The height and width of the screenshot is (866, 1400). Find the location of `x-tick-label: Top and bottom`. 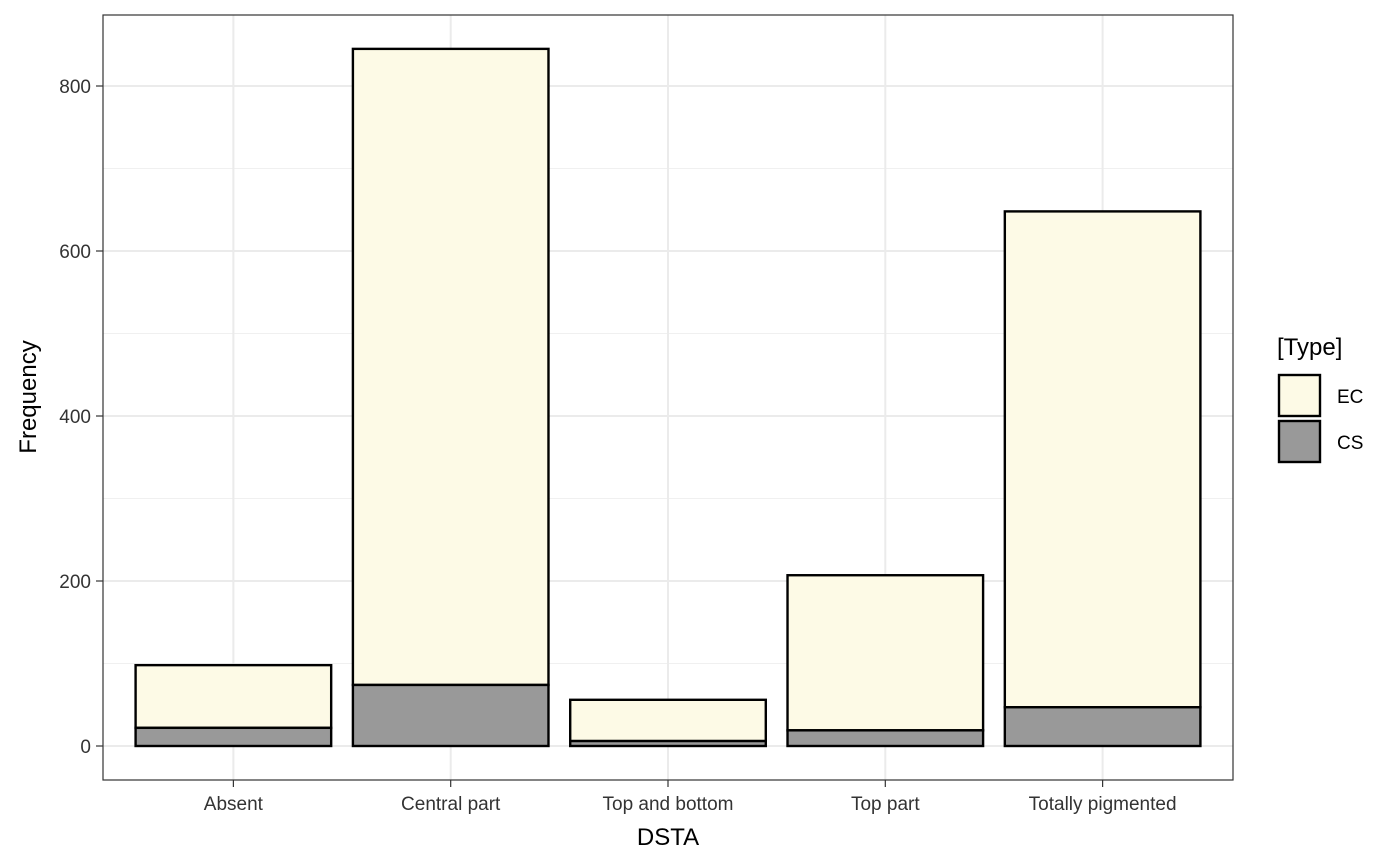

x-tick-label: Top and bottom is located at coordinates (668, 804).